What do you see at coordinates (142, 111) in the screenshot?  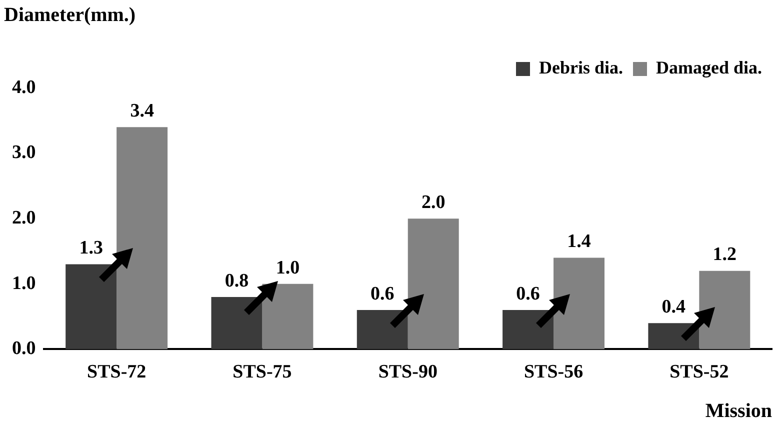 I see `data-label: 3.4` at bounding box center [142, 111].